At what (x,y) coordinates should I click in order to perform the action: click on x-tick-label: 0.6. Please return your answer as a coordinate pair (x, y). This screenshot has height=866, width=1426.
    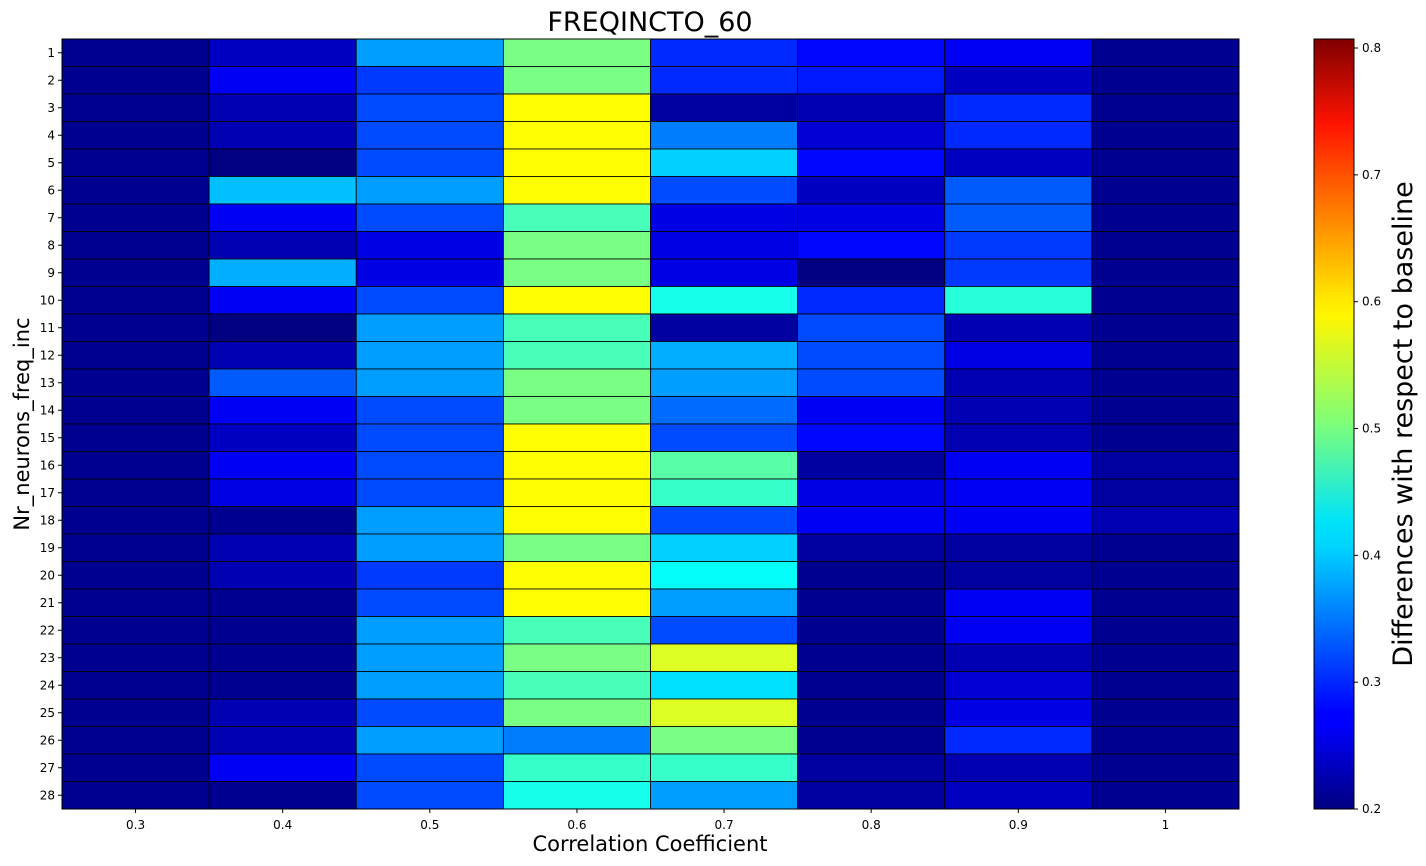
    Looking at the image, I should click on (576, 825).